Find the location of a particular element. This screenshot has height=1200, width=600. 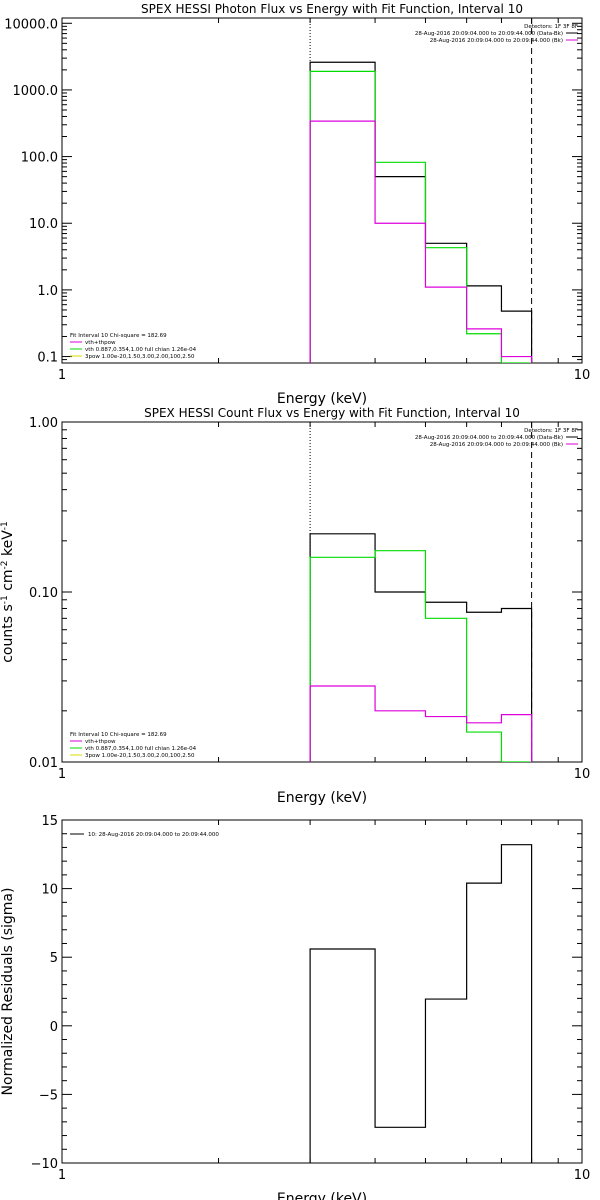

y-tick-label: −5 is located at coordinates (48, 1095).